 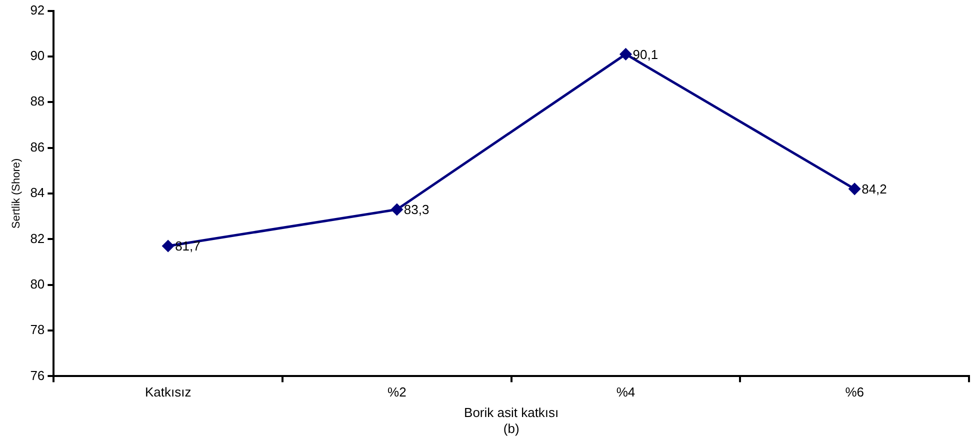 What do you see at coordinates (511, 412) in the screenshot?
I see `x-axis-title: Borik asit katkısı` at bounding box center [511, 412].